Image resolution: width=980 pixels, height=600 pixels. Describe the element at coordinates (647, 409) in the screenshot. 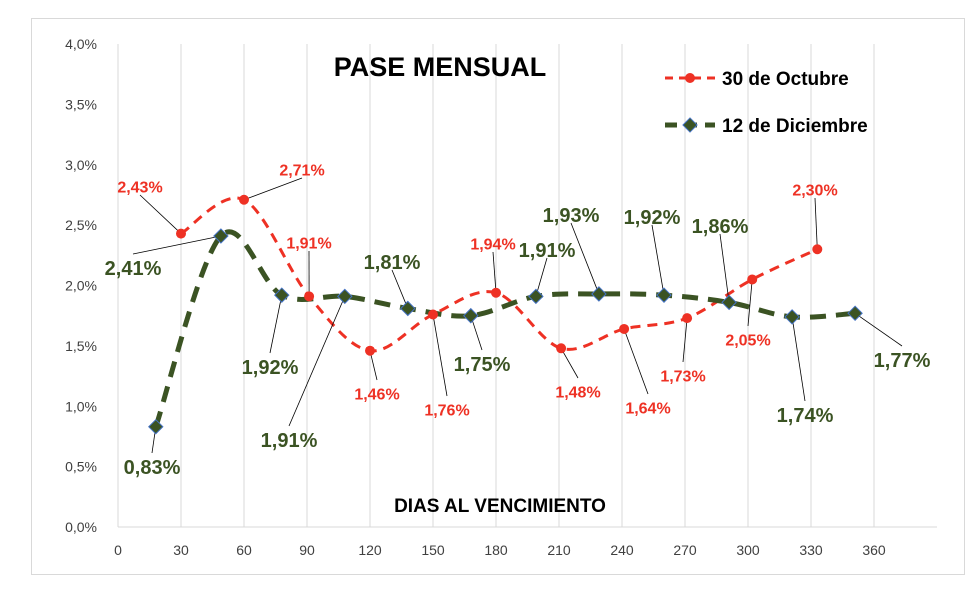

I see `data-label: 1,64%` at that location.